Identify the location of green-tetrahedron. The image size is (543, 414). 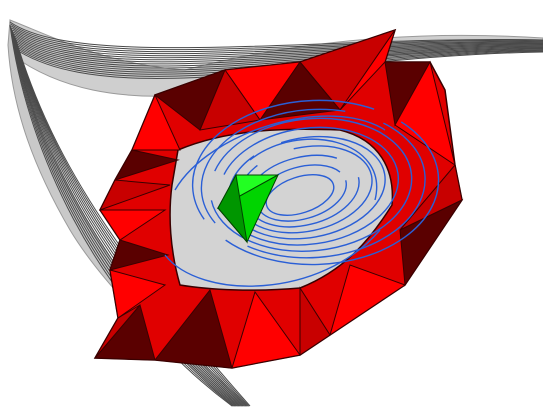
(248, 208).